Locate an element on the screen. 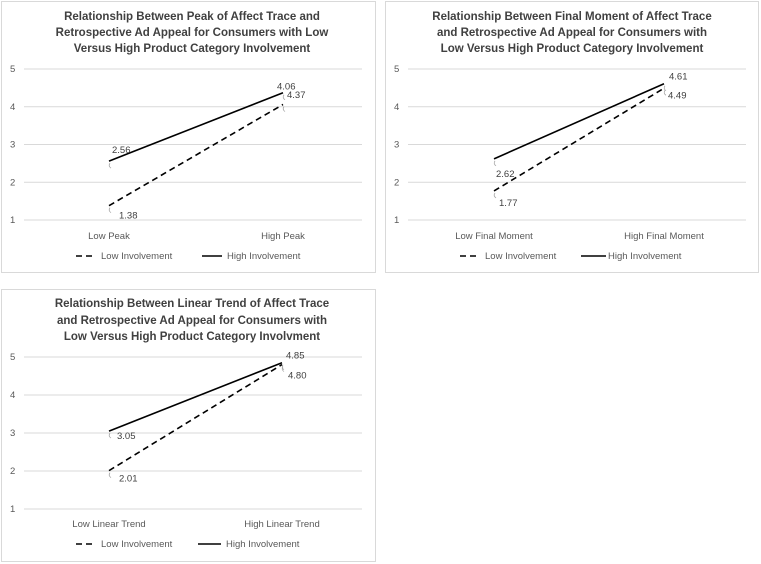  data-label: 4.80 is located at coordinates (297, 376).